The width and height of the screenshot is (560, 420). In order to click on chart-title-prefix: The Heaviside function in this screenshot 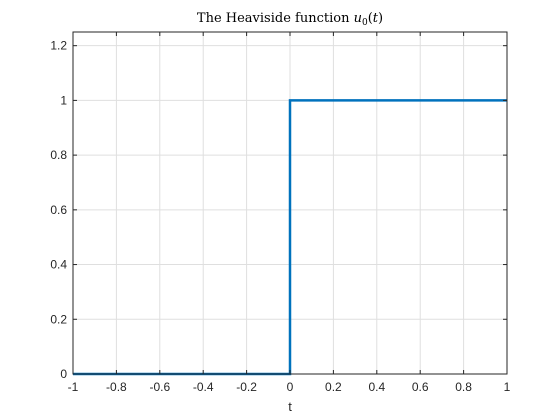, I will do `click(275, 18)`.